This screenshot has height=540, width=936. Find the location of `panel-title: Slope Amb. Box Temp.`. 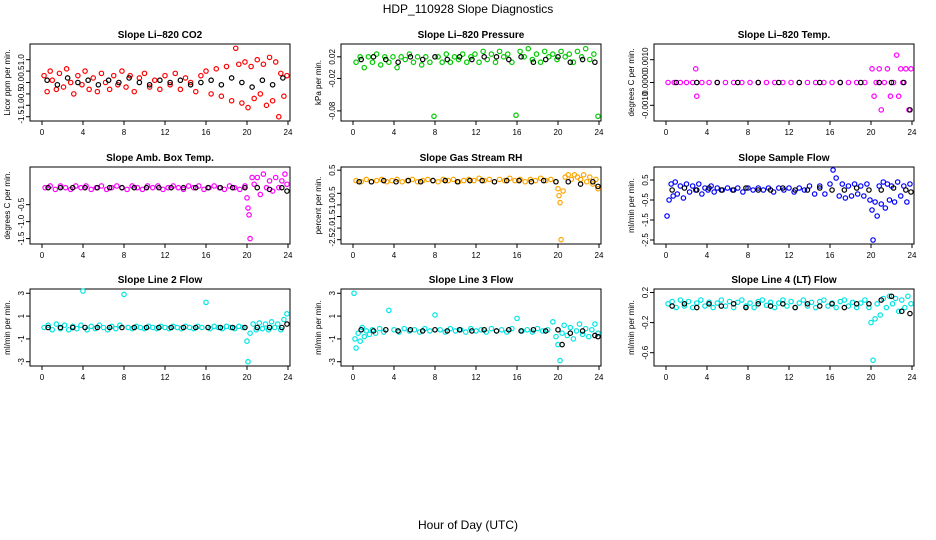

panel-title: Slope Amb. Box Temp. is located at coordinates (160, 158).